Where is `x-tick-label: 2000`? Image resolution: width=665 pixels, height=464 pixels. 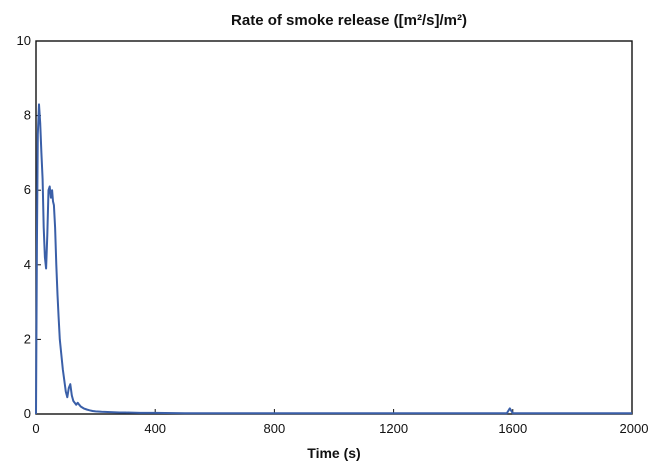
x-tick-label: 2000 is located at coordinates (634, 428).